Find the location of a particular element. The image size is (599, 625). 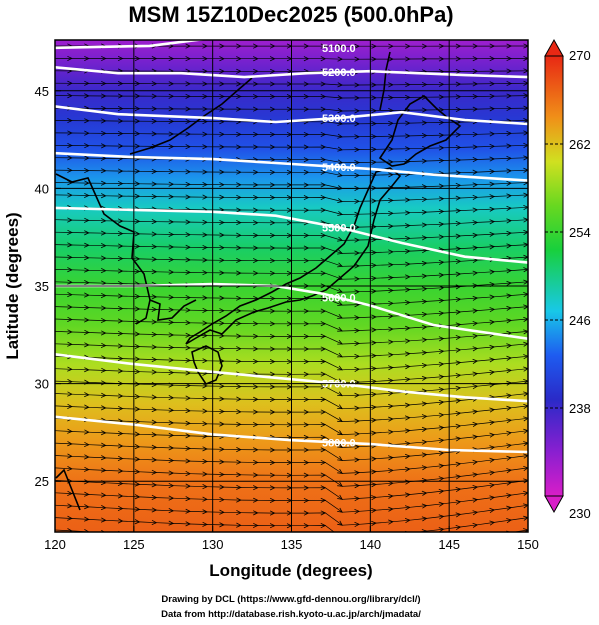

y-ticks: 25 30 35 40 45 is located at coordinates (48, 286).